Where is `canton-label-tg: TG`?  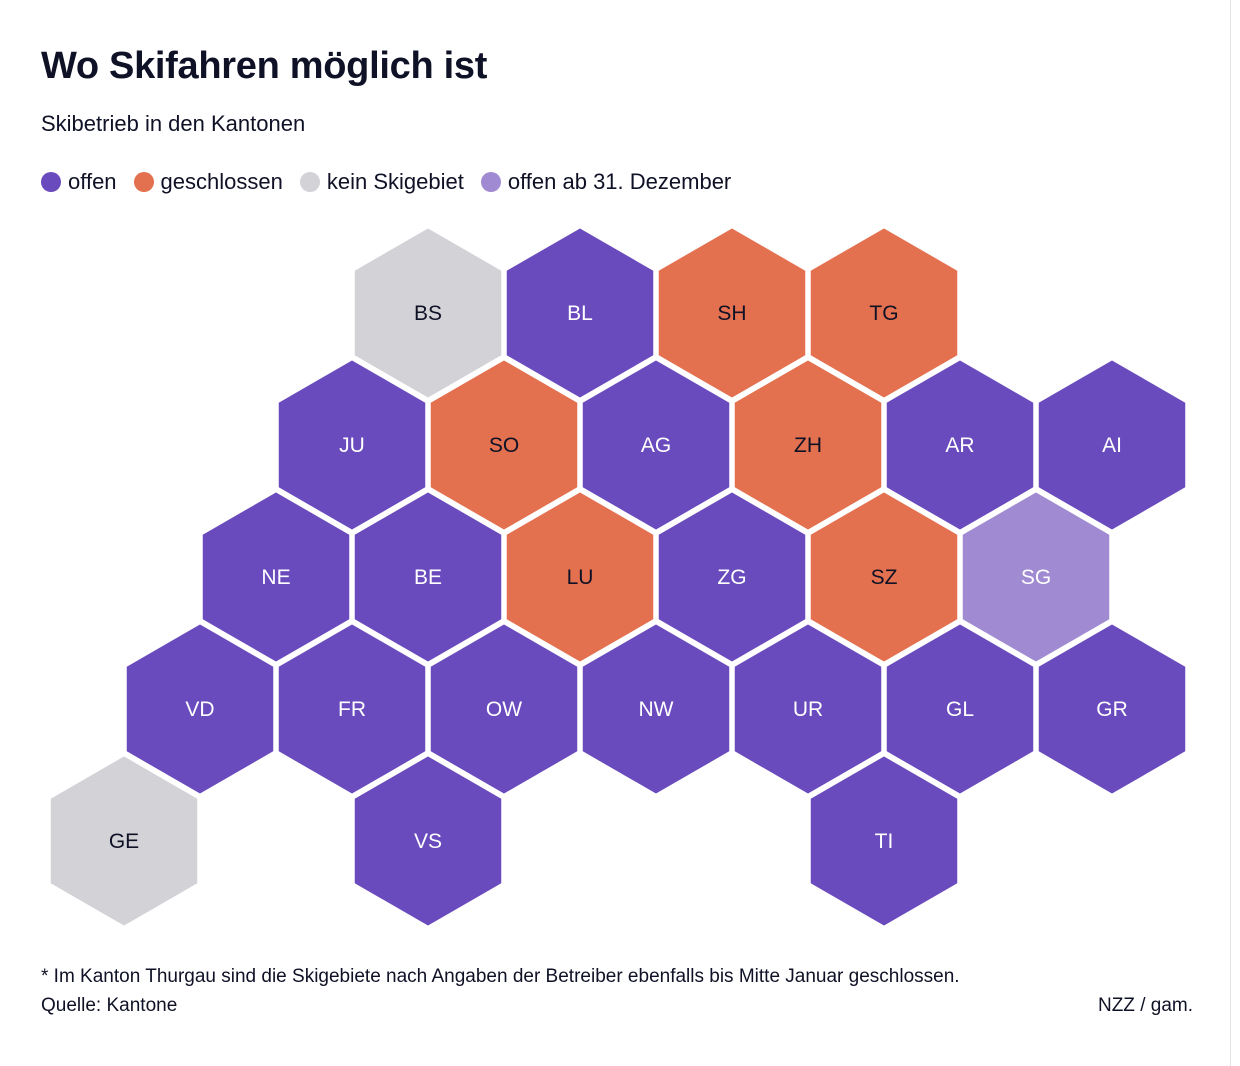
canton-label-tg: TG is located at coordinates (883, 313).